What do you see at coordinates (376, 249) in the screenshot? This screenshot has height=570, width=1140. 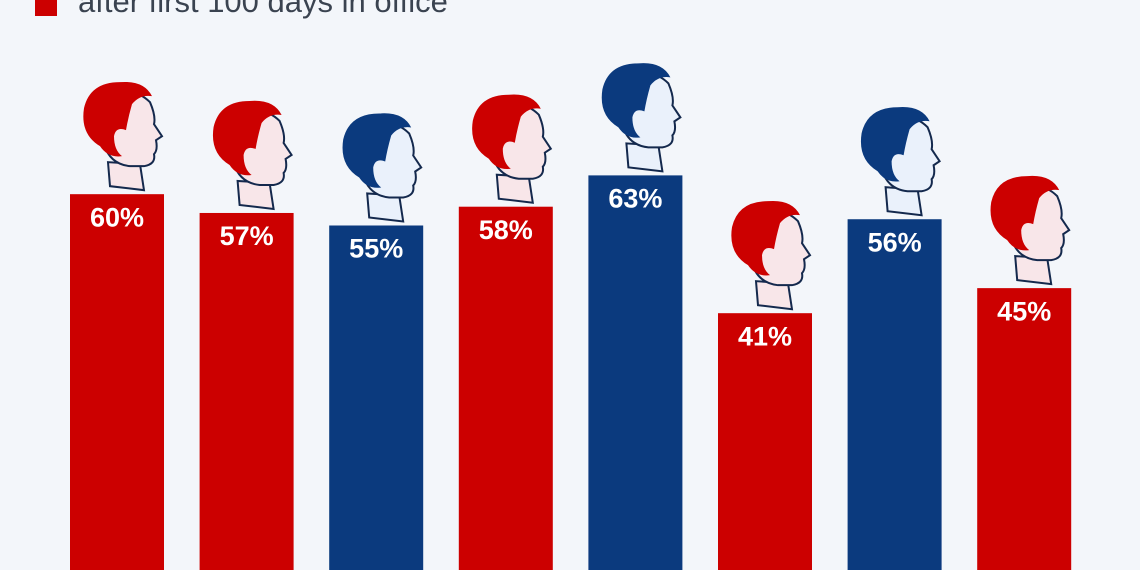 I see `value-label: 55%` at bounding box center [376, 249].